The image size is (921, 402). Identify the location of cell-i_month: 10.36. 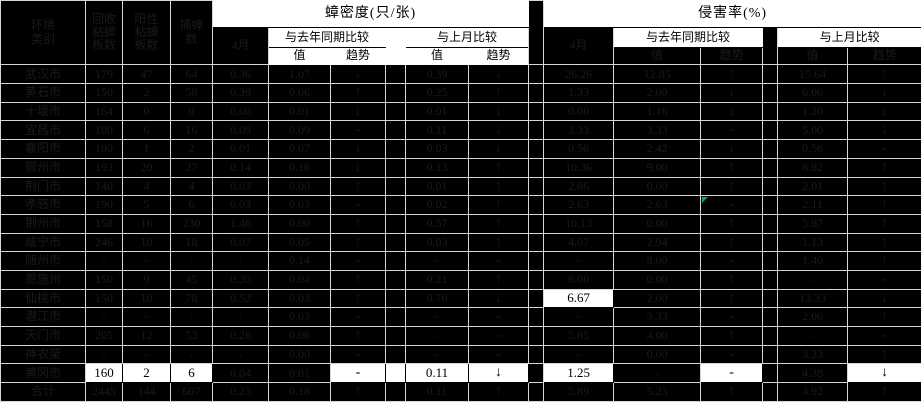
(579, 167).